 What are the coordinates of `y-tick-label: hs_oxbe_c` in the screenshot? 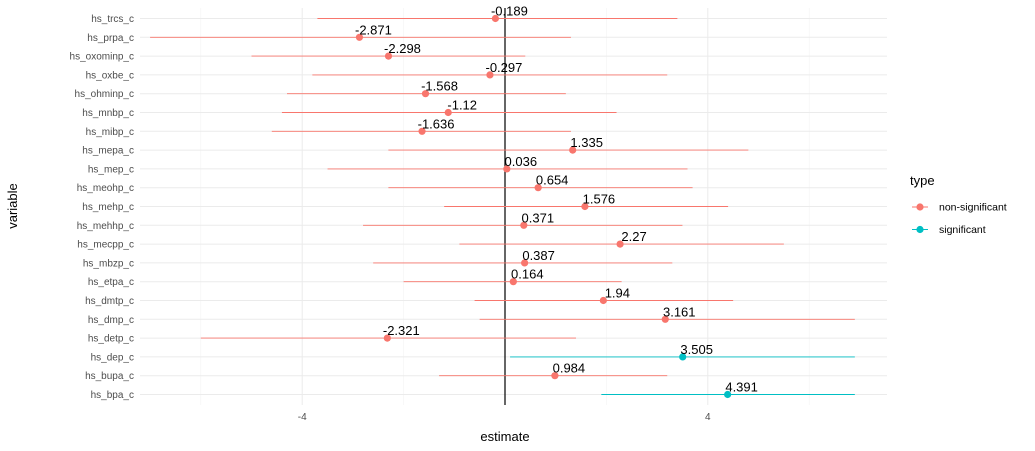 It's located at (110, 75).